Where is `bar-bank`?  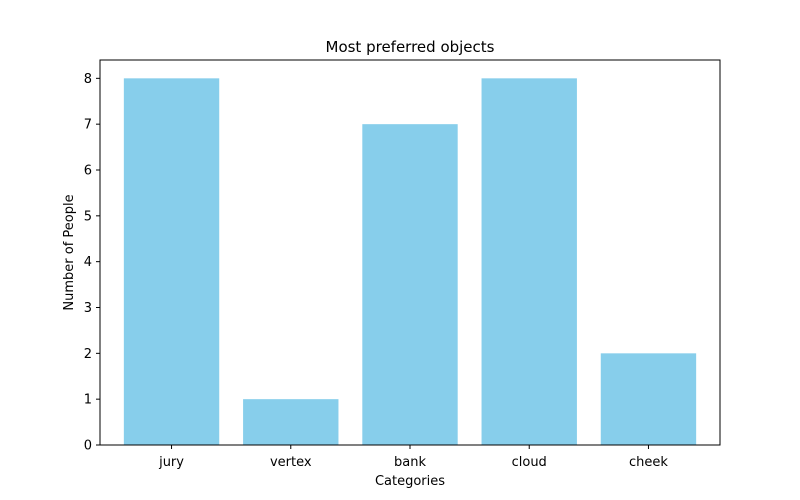
bar-bank is located at coordinates (410, 285).